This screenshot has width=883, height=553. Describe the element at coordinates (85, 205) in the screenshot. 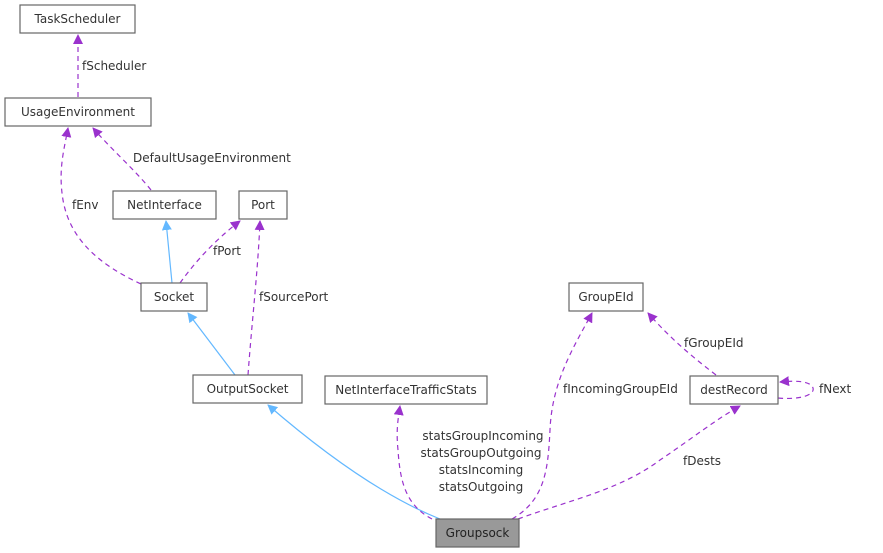

I see `label-fenv: fEnv` at that location.